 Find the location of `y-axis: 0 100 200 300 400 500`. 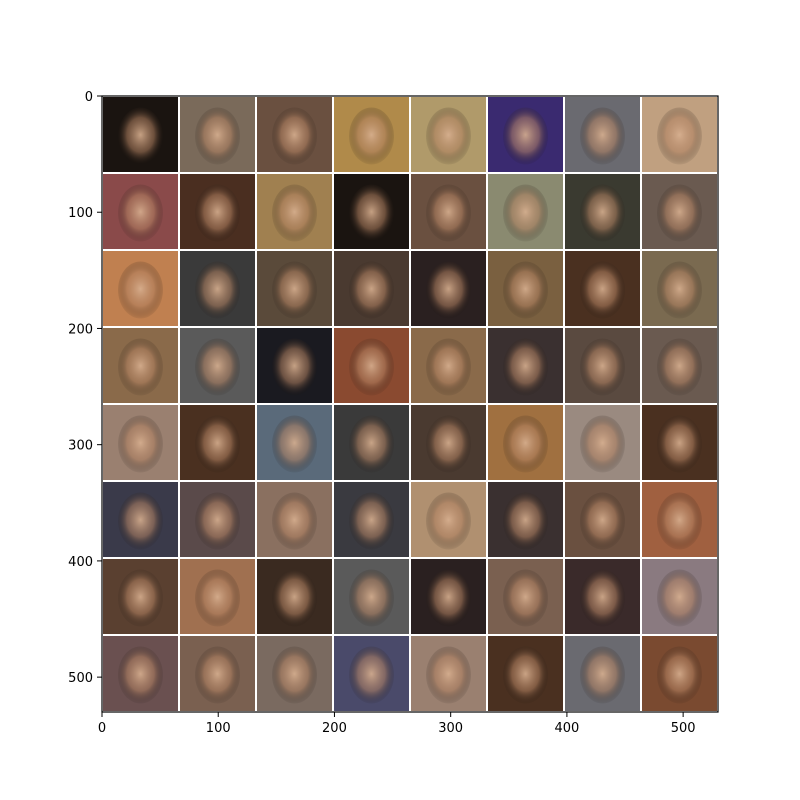

y-axis: 0 100 200 300 400 500 is located at coordinates (85, 388).